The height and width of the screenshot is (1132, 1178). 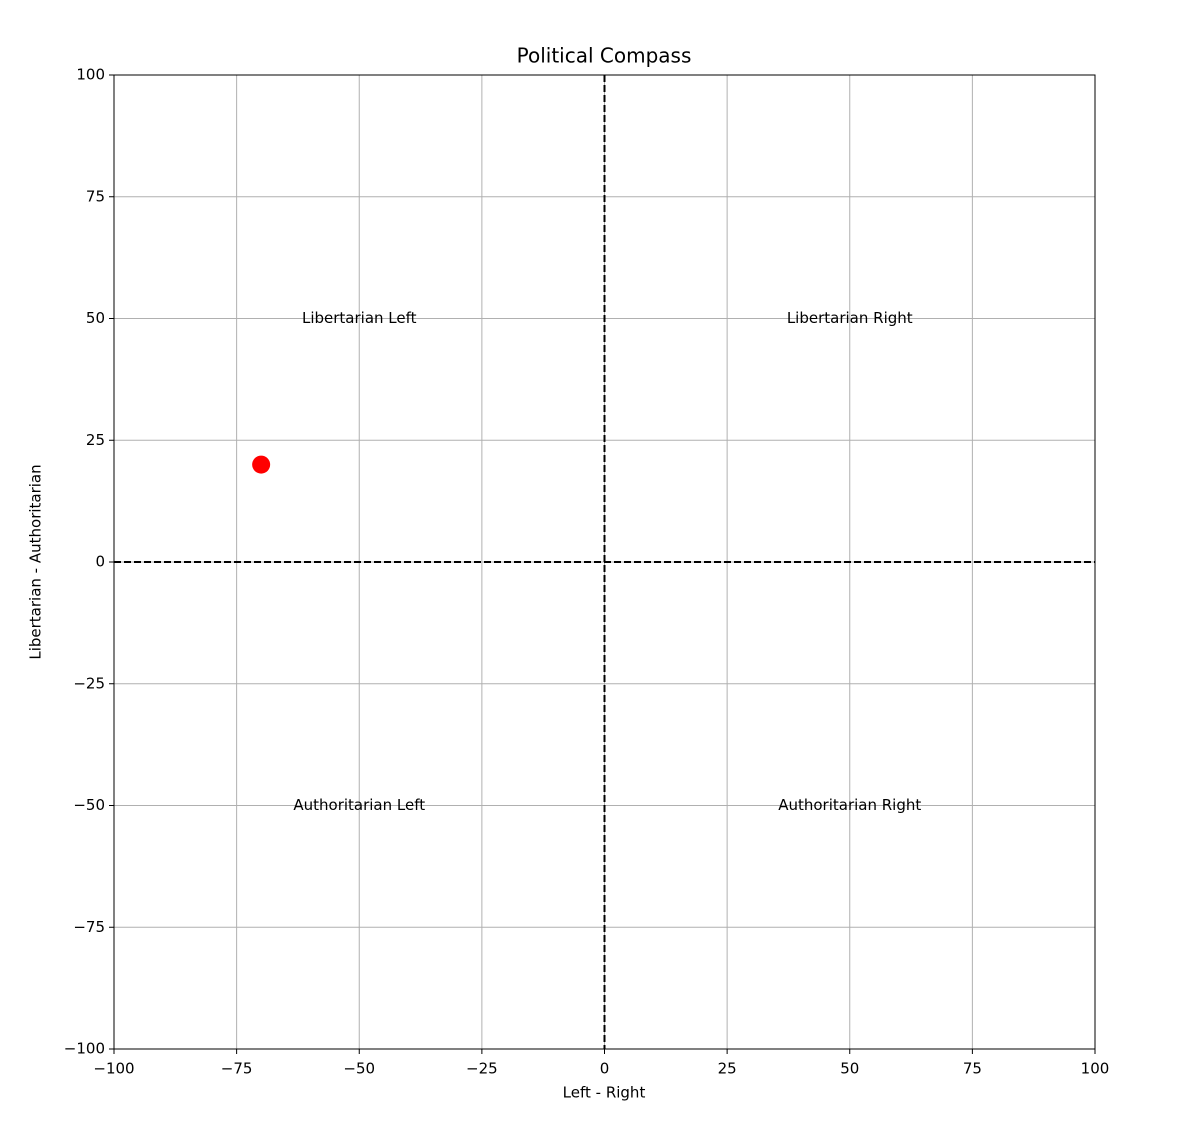 I want to click on annotation: Authoritarian Right, so click(x=849, y=805).